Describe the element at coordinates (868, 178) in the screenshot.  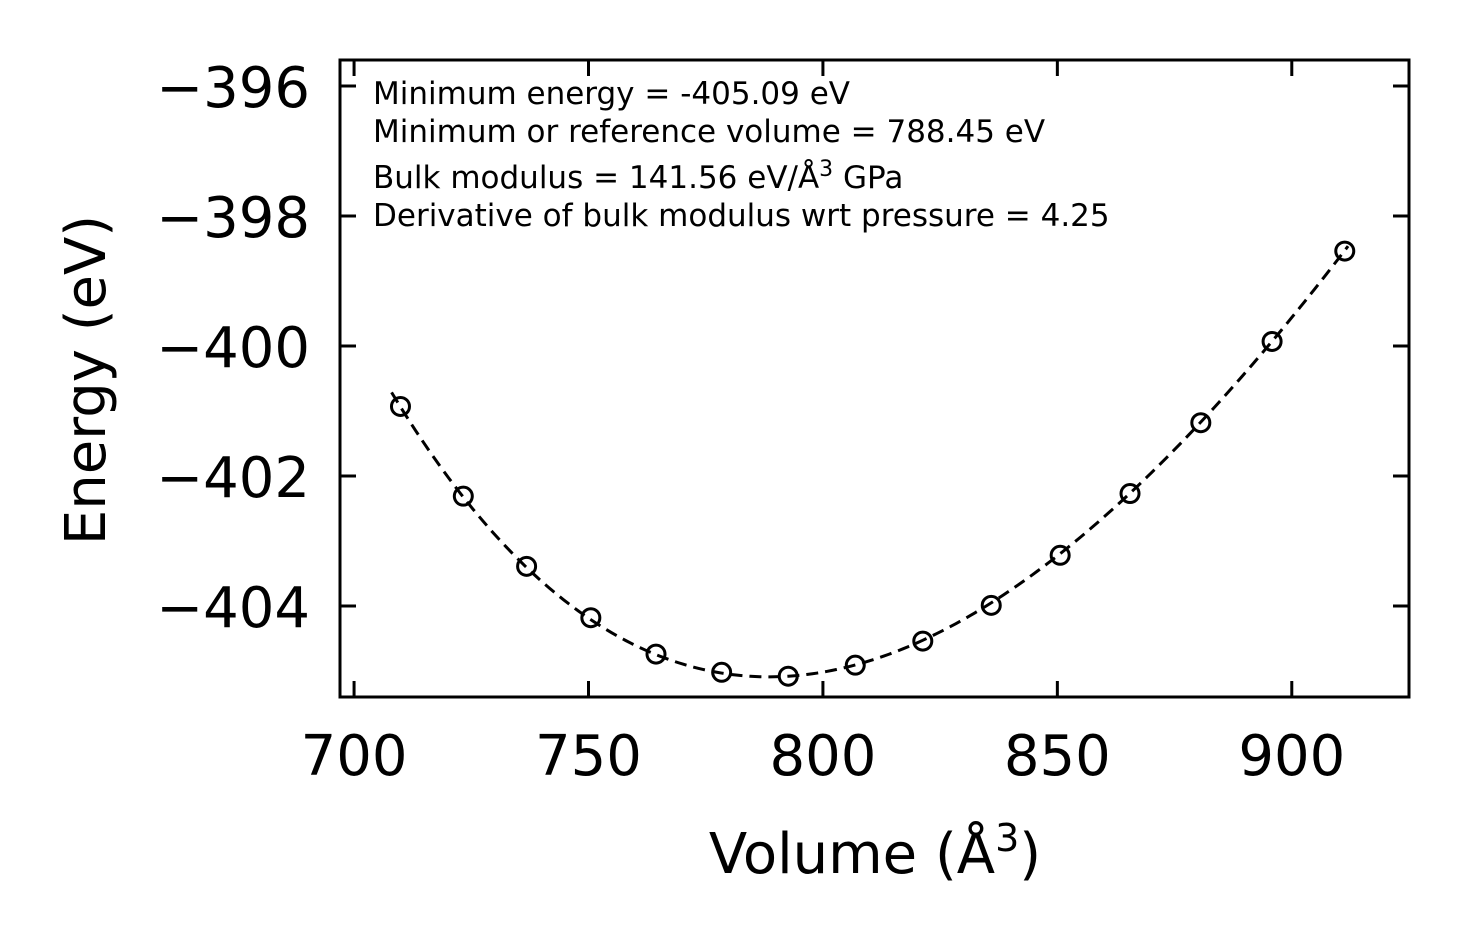
I see `annotation-bulk-modulus-unit: GPa` at that location.